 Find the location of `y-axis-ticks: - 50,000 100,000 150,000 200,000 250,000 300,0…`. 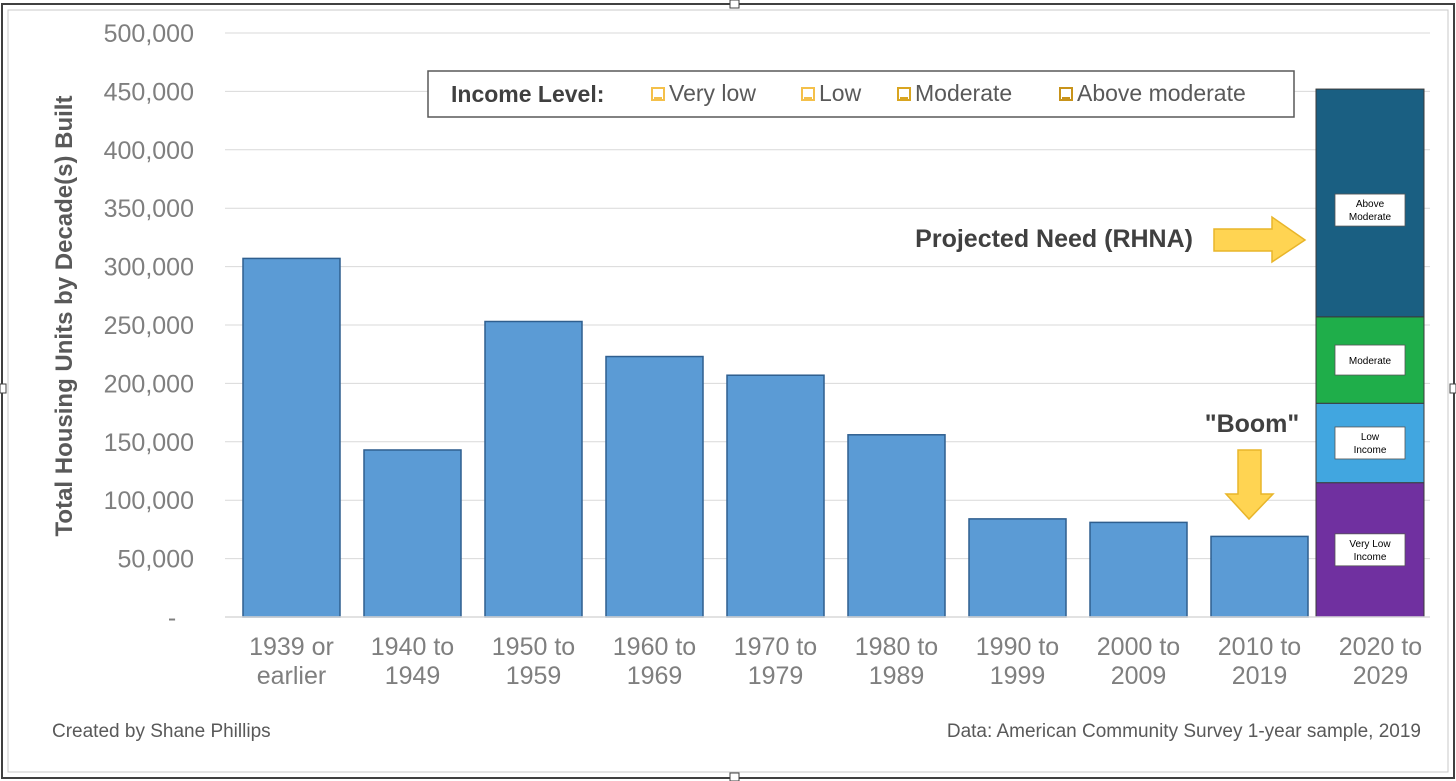

y-axis-ticks: - 50,000 100,000 150,000 200,000 250,000 300,0… is located at coordinates (149, 326).